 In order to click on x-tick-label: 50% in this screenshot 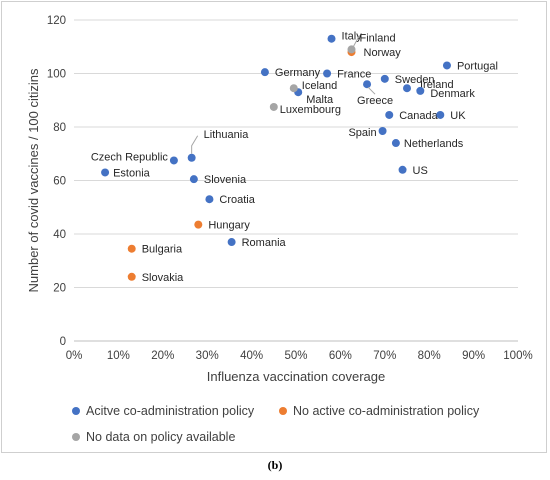, I will do `click(295, 356)`.